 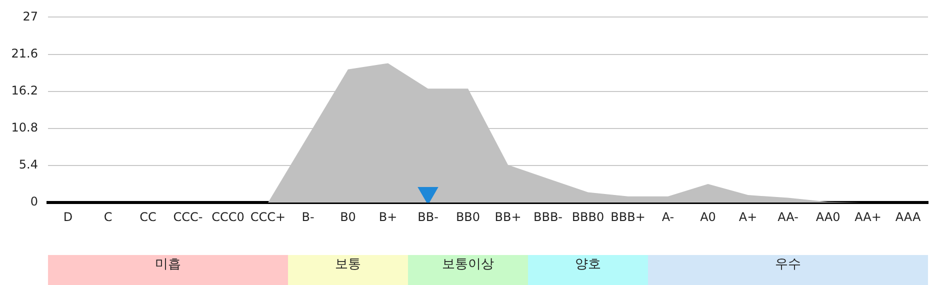 What do you see at coordinates (628, 217) in the screenshot?
I see `x-tick-label: BBB+` at bounding box center [628, 217].